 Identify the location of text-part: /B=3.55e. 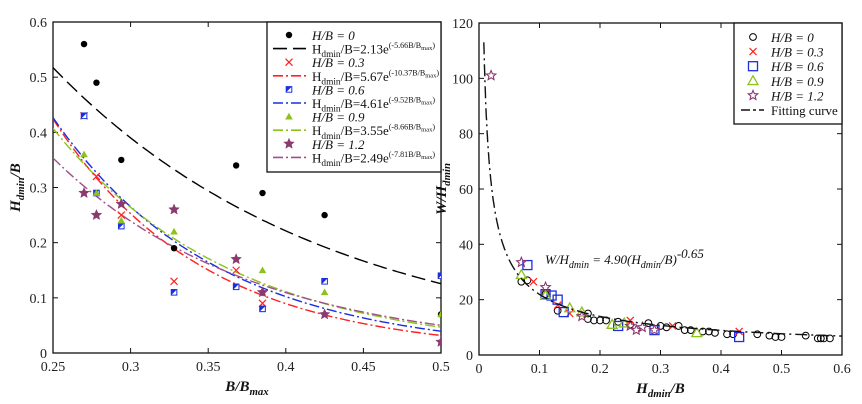
(365, 130).